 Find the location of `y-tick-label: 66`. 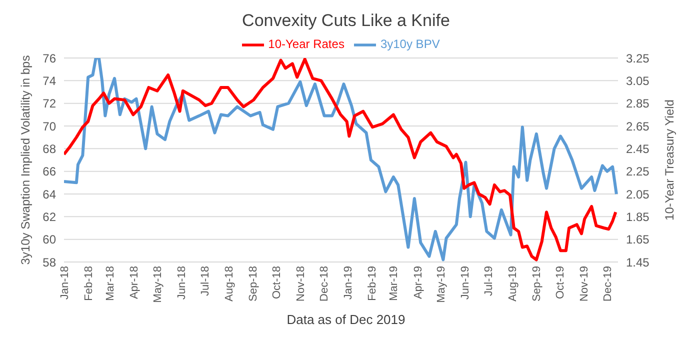

y-tick-label: 66 is located at coordinates (49, 171).